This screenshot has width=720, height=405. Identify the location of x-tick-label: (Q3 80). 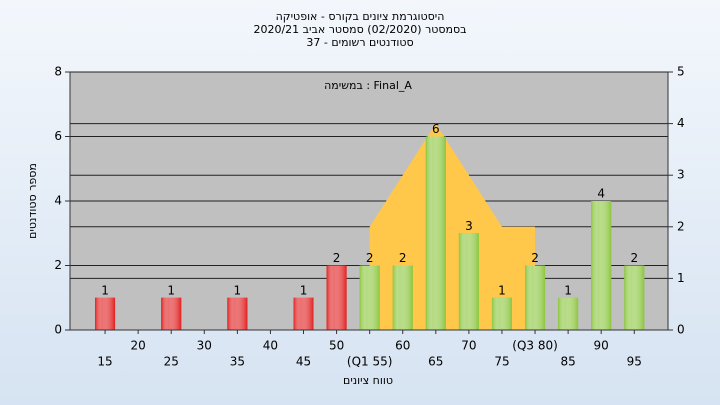
(535, 346).